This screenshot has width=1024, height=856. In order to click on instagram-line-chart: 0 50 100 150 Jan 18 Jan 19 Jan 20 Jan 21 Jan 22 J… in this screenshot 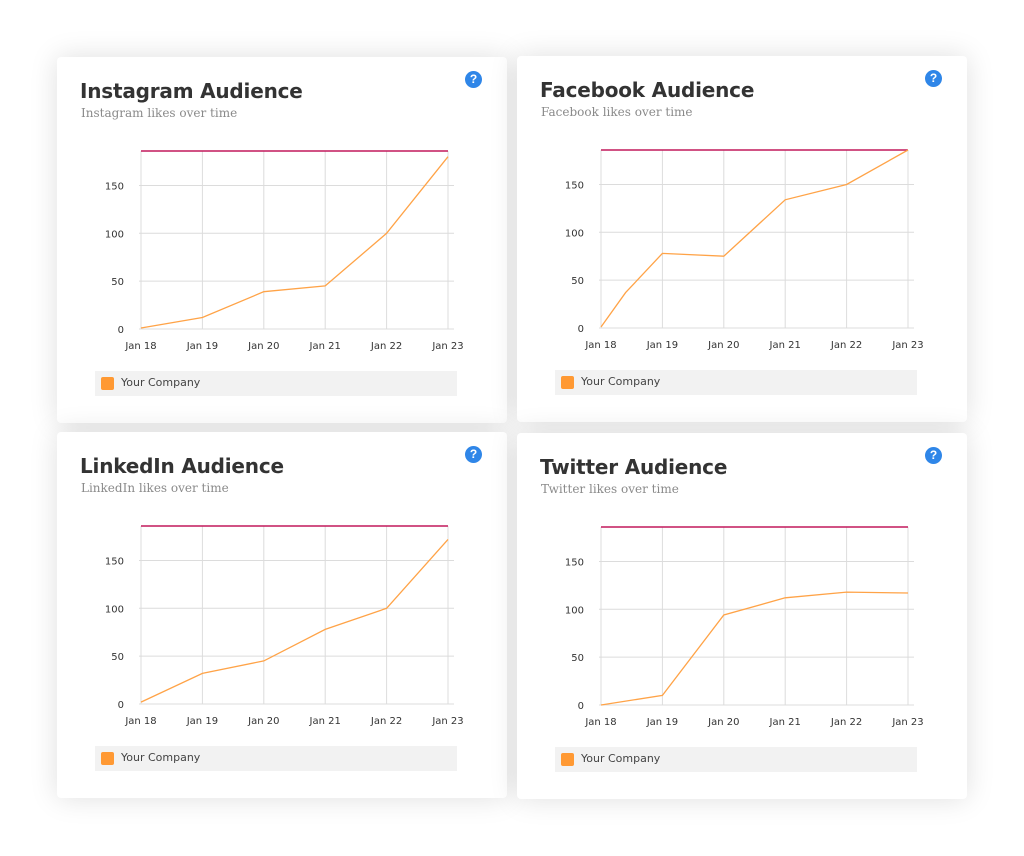, I will do `click(284, 251)`.